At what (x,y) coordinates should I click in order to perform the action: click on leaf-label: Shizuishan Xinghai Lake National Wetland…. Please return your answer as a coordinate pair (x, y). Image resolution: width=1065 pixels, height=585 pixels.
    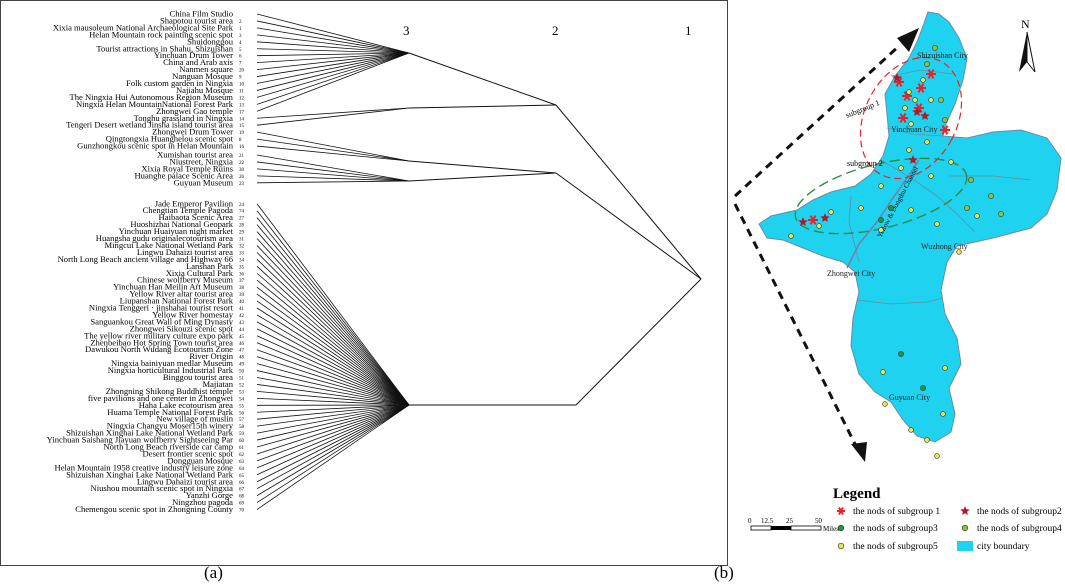
    Looking at the image, I should click on (150, 474).